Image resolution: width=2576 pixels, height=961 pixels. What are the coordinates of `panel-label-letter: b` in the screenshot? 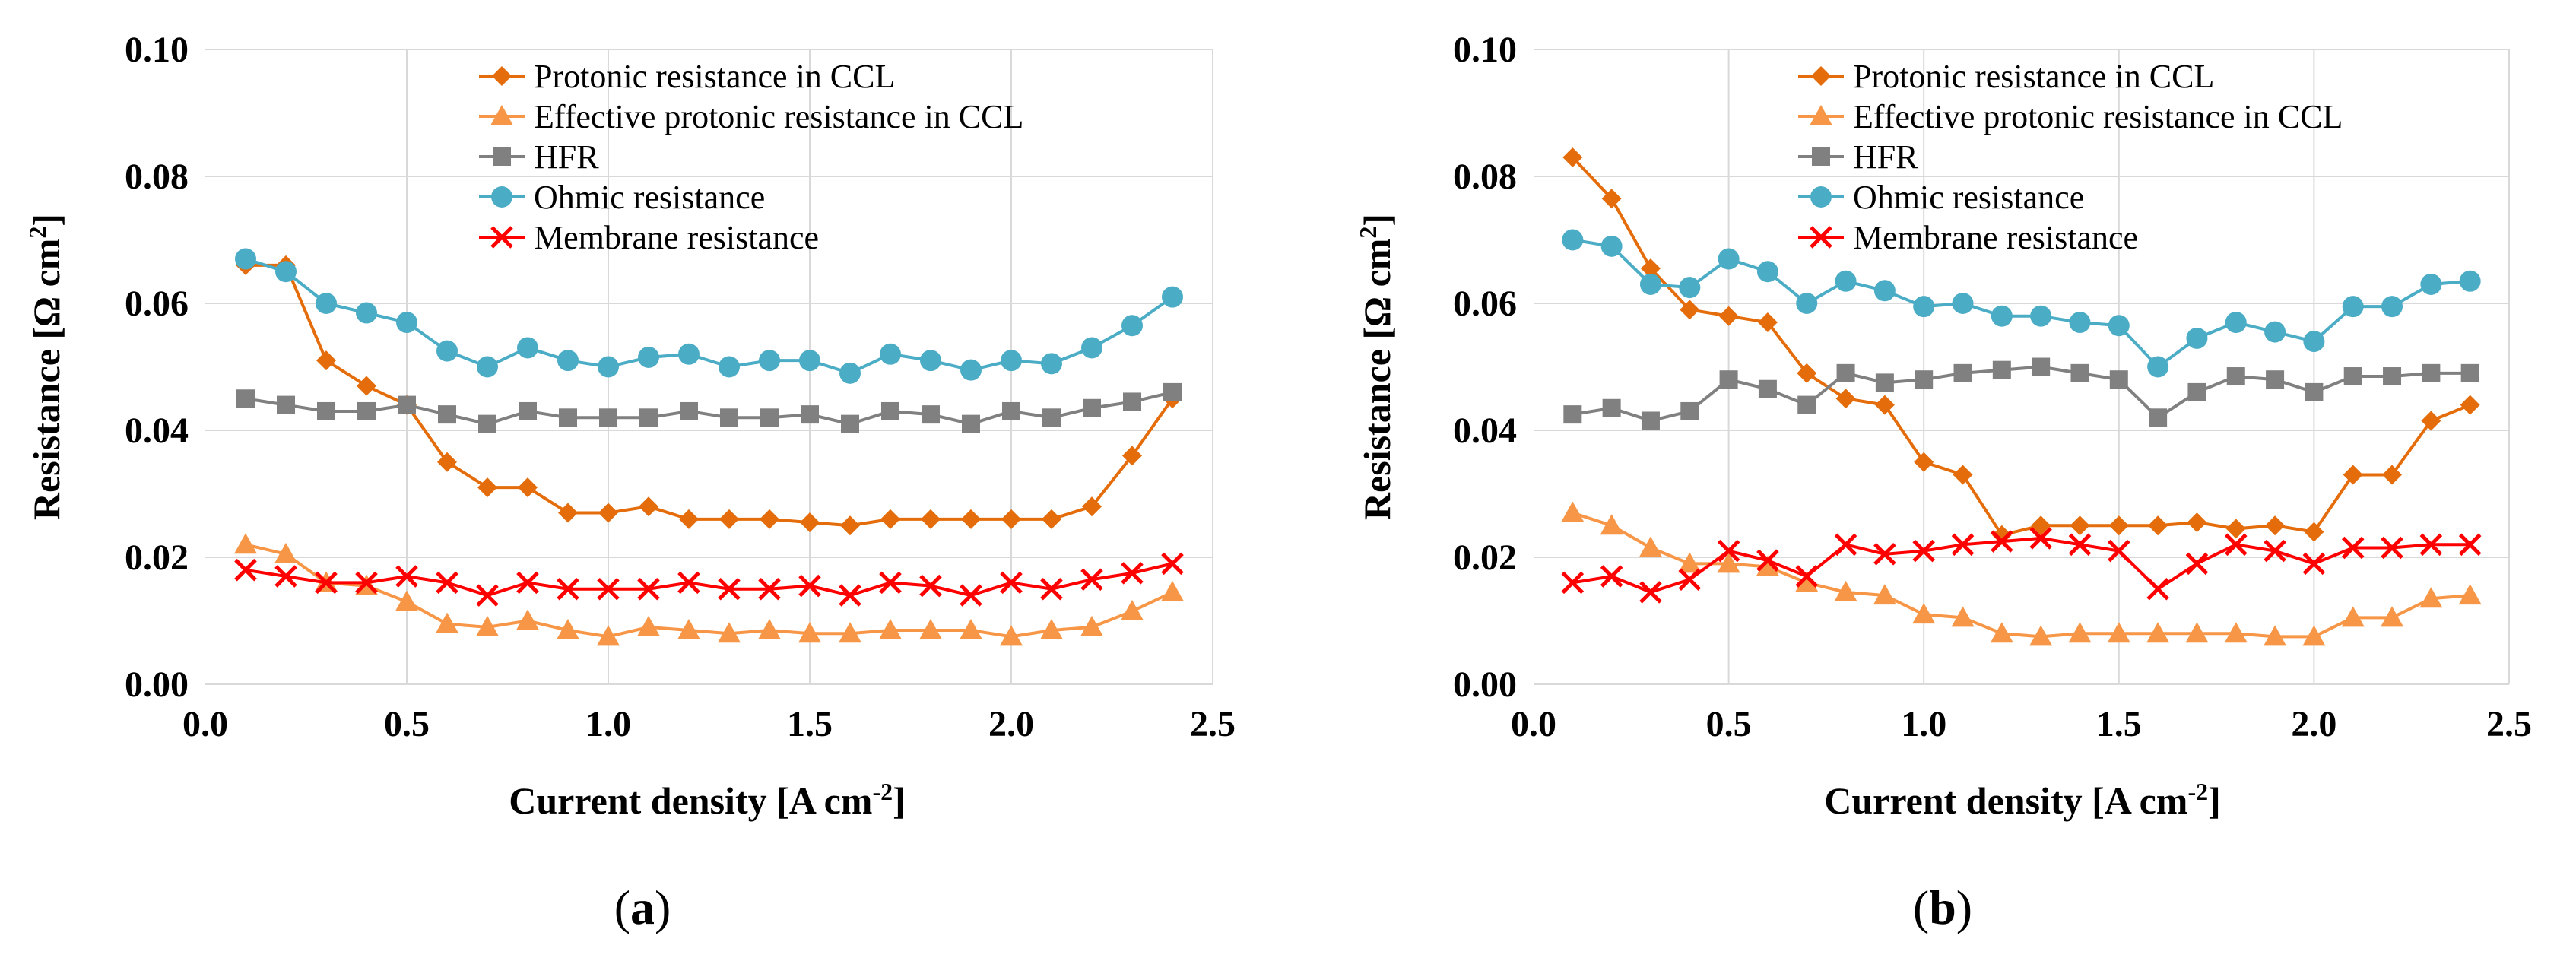 It's located at (1943, 907).